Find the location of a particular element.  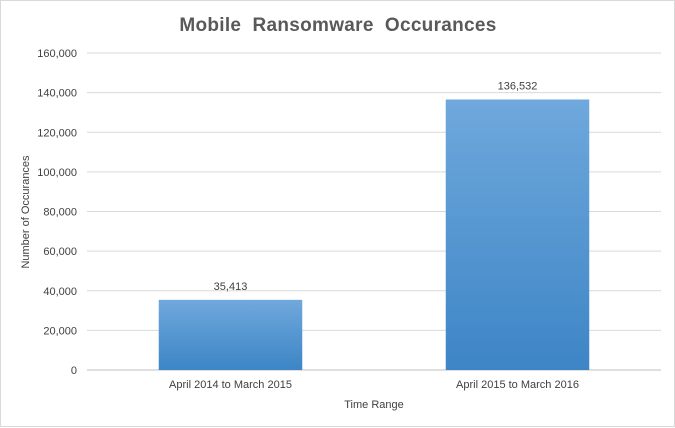

y-tick-label: 120,000 is located at coordinates (57, 133).